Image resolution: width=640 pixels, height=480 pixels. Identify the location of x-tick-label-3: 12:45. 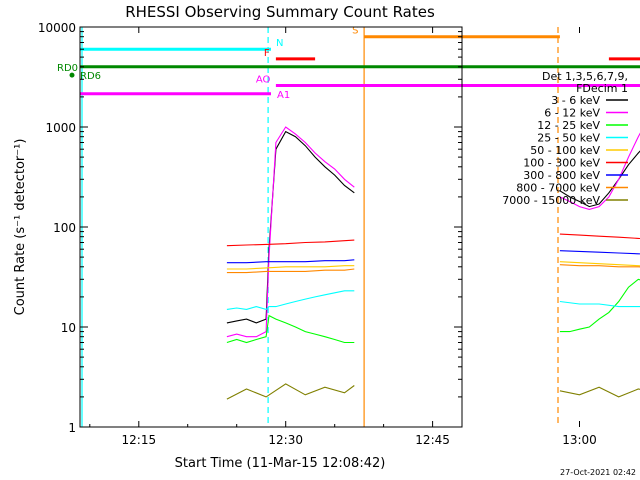
(432, 440).